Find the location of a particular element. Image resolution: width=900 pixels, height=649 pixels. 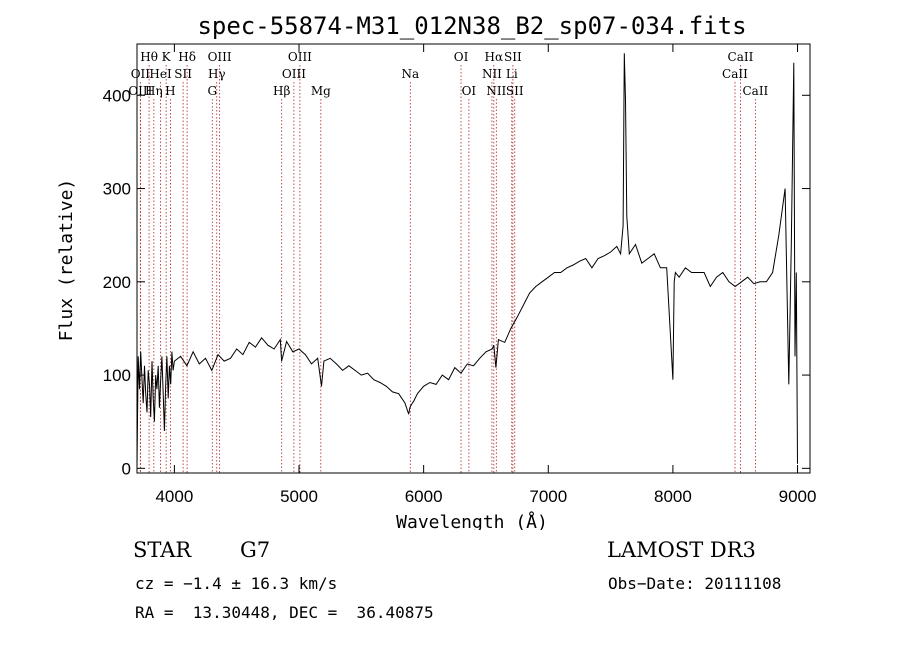

marker-label: K is located at coordinates (167, 57).